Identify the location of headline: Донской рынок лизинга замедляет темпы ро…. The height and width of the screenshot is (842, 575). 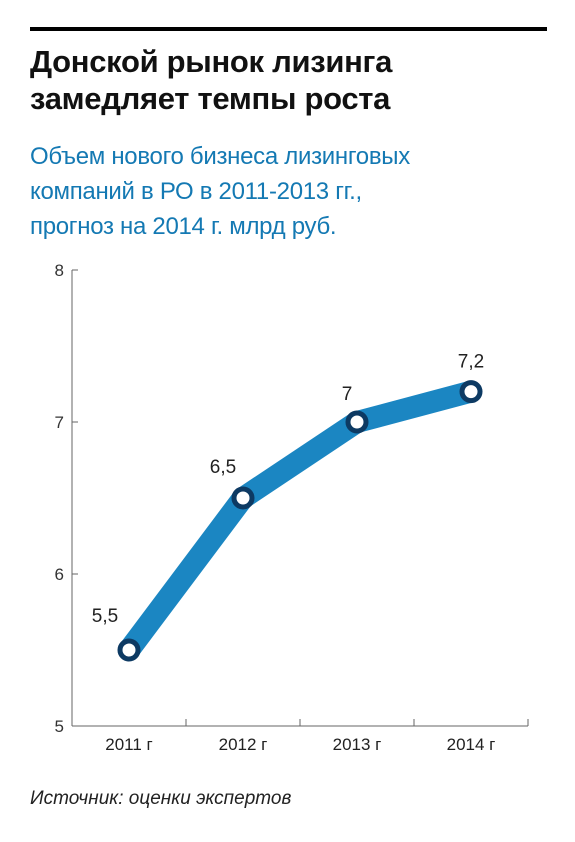
(290, 80).